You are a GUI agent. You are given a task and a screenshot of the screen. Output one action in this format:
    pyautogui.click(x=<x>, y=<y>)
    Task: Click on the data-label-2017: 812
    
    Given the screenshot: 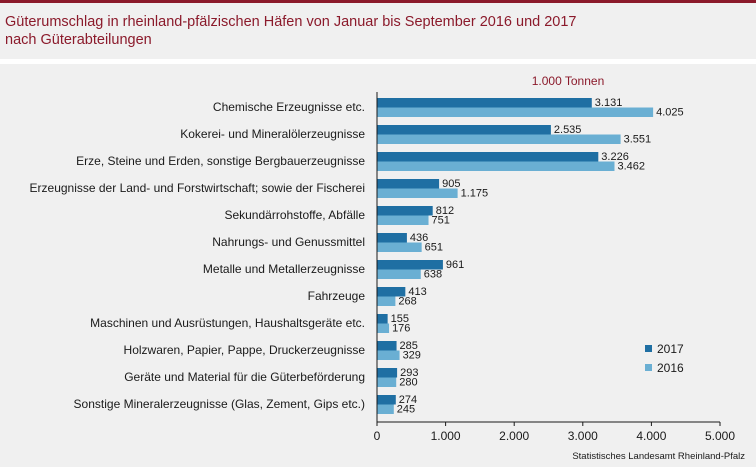 What is the action you would take?
    pyautogui.click(x=445, y=211)
    